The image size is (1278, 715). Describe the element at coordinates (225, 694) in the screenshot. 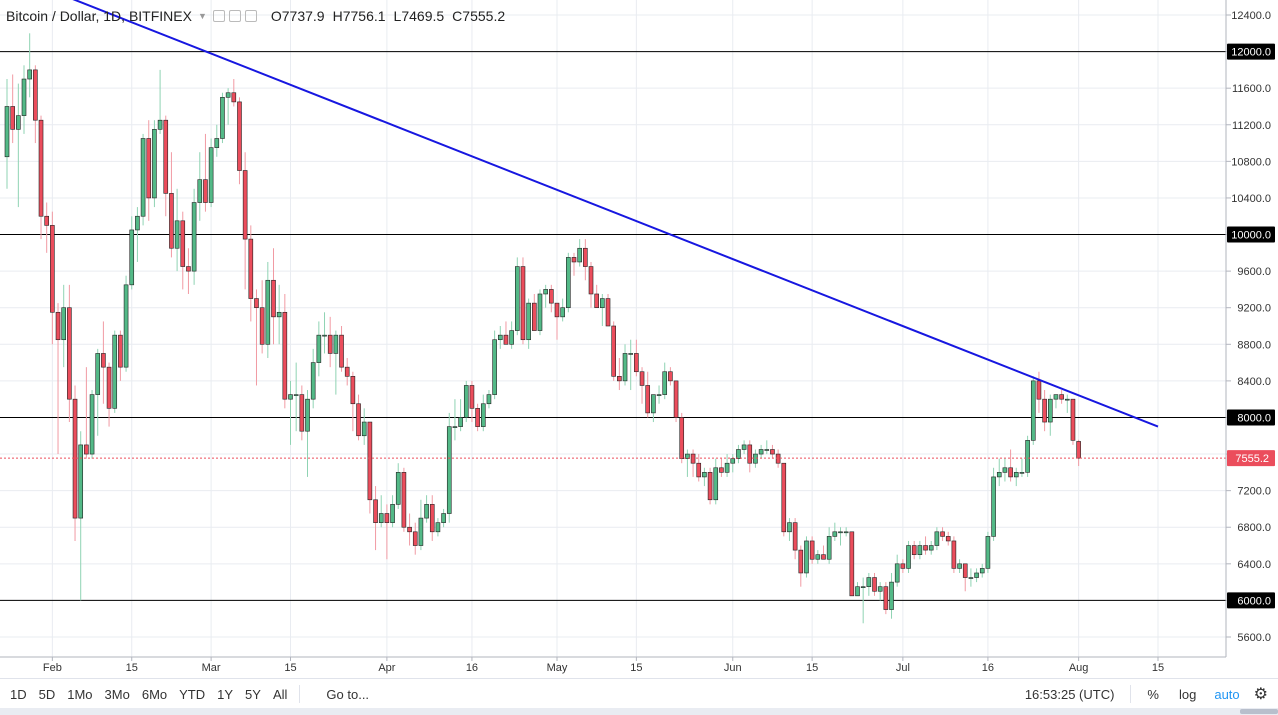

I see `range-1y-button: 1Y` at that location.